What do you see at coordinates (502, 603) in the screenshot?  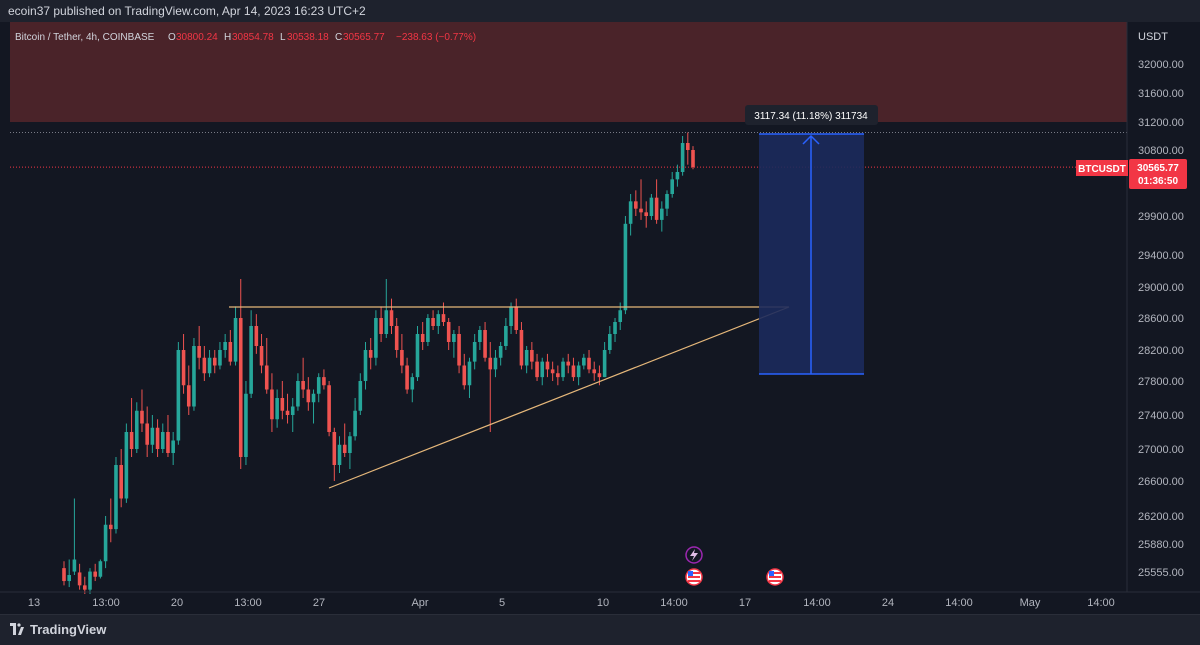 I see `time-tick-label: 5` at bounding box center [502, 603].